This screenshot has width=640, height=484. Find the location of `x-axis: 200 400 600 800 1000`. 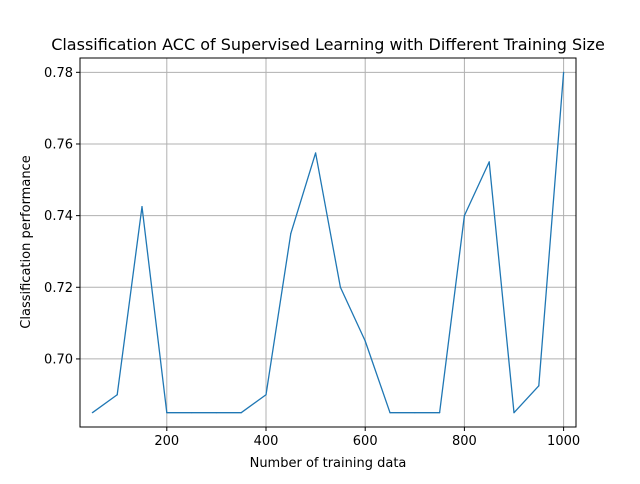

x-axis: 200 400 600 800 1000 is located at coordinates (367, 438).